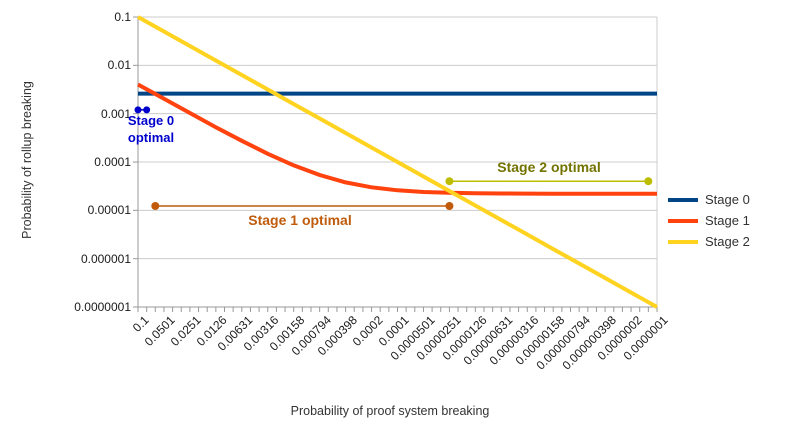 The width and height of the screenshot is (787, 443). Describe the element at coordinates (302, 205) in the screenshot. I see `stage-1-optimal-marker` at that location.